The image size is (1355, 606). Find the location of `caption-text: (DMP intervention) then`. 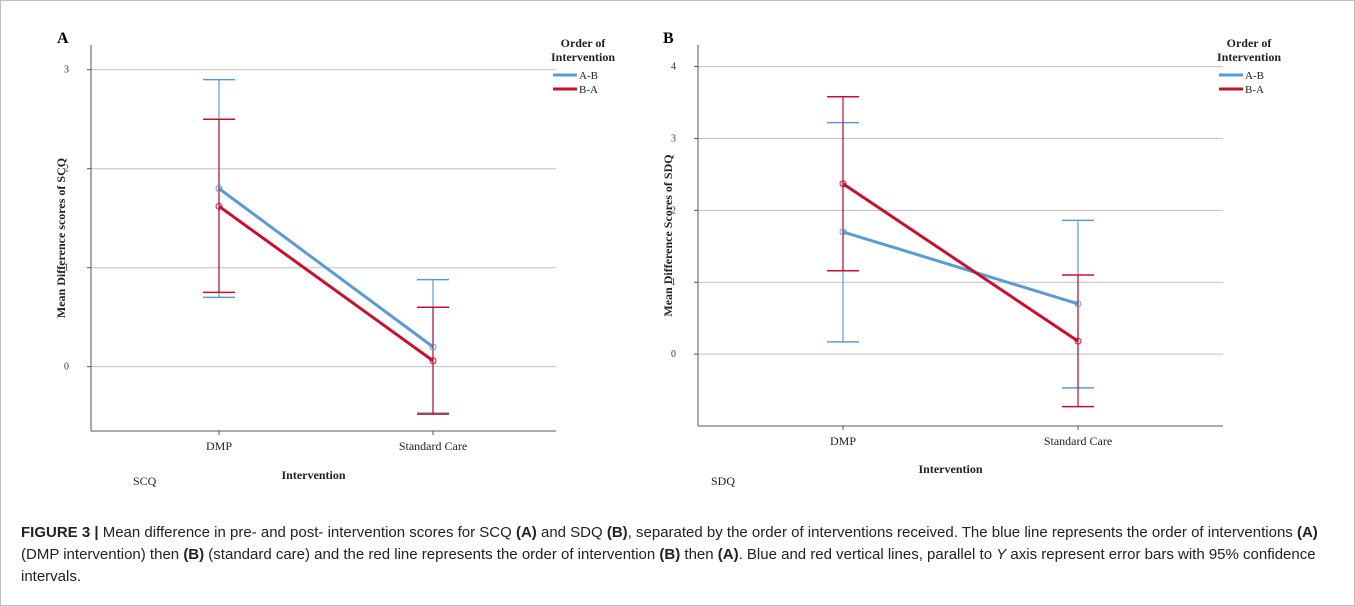

caption-text: (DMP intervention) then is located at coordinates (102, 554).